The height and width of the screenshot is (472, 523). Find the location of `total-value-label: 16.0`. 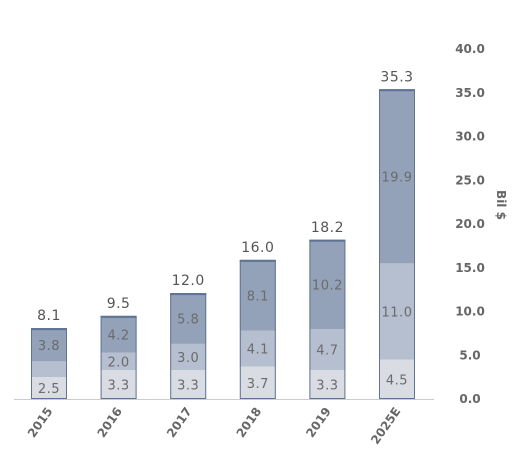

total-value-label: 16.0 is located at coordinates (257, 248).